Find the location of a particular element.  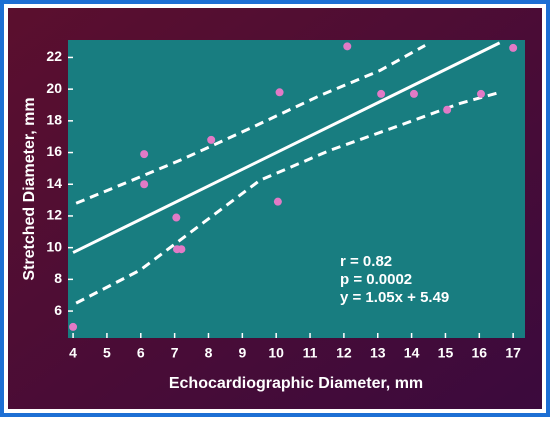

x-tick-label: 4 is located at coordinates (73, 353).